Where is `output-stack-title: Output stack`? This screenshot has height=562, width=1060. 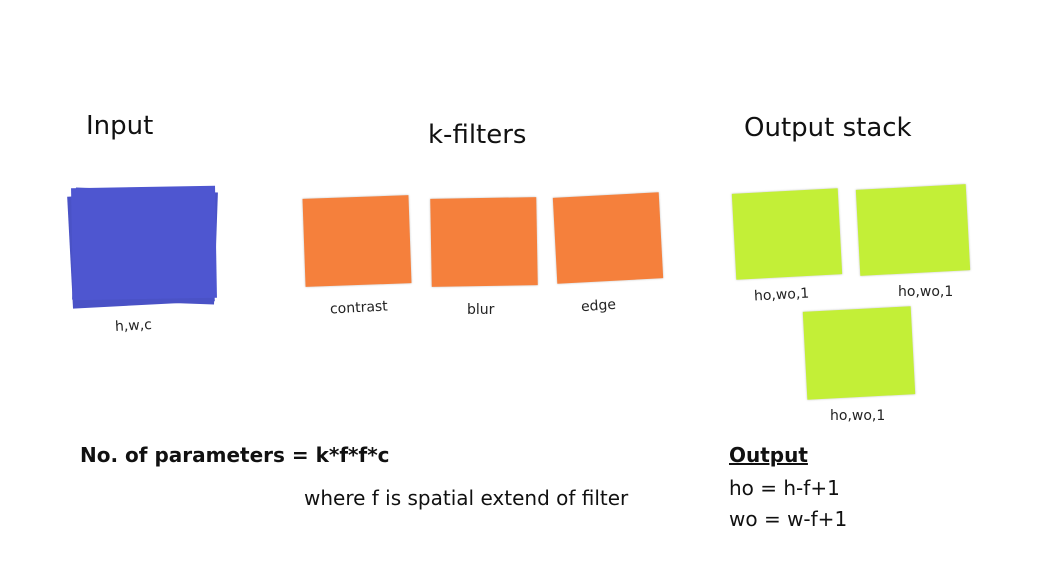
output-stack-title: Output stack is located at coordinates (828, 128).